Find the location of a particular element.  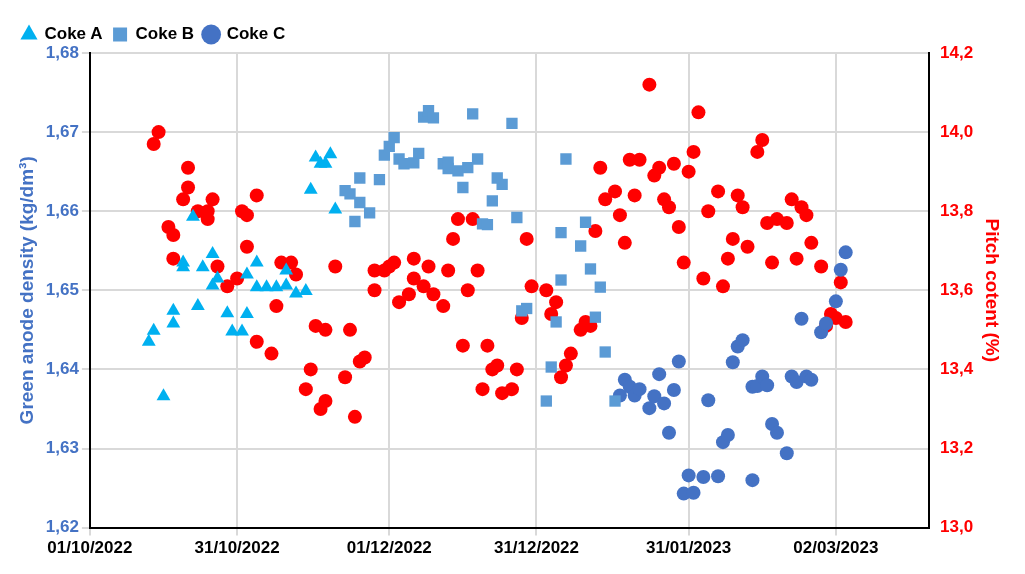

x-tick-label: 31/10/2022 is located at coordinates (237, 548).